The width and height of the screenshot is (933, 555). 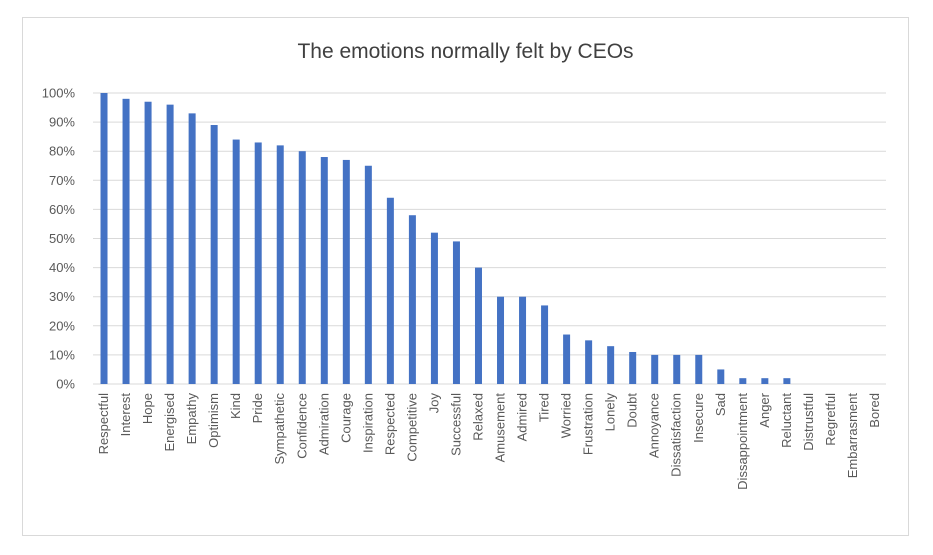 I want to click on x-category-label: Insecure, so click(x=698, y=418).